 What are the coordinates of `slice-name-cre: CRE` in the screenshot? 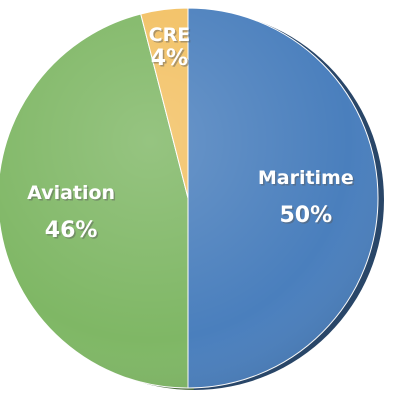 It's located at (170, 35).